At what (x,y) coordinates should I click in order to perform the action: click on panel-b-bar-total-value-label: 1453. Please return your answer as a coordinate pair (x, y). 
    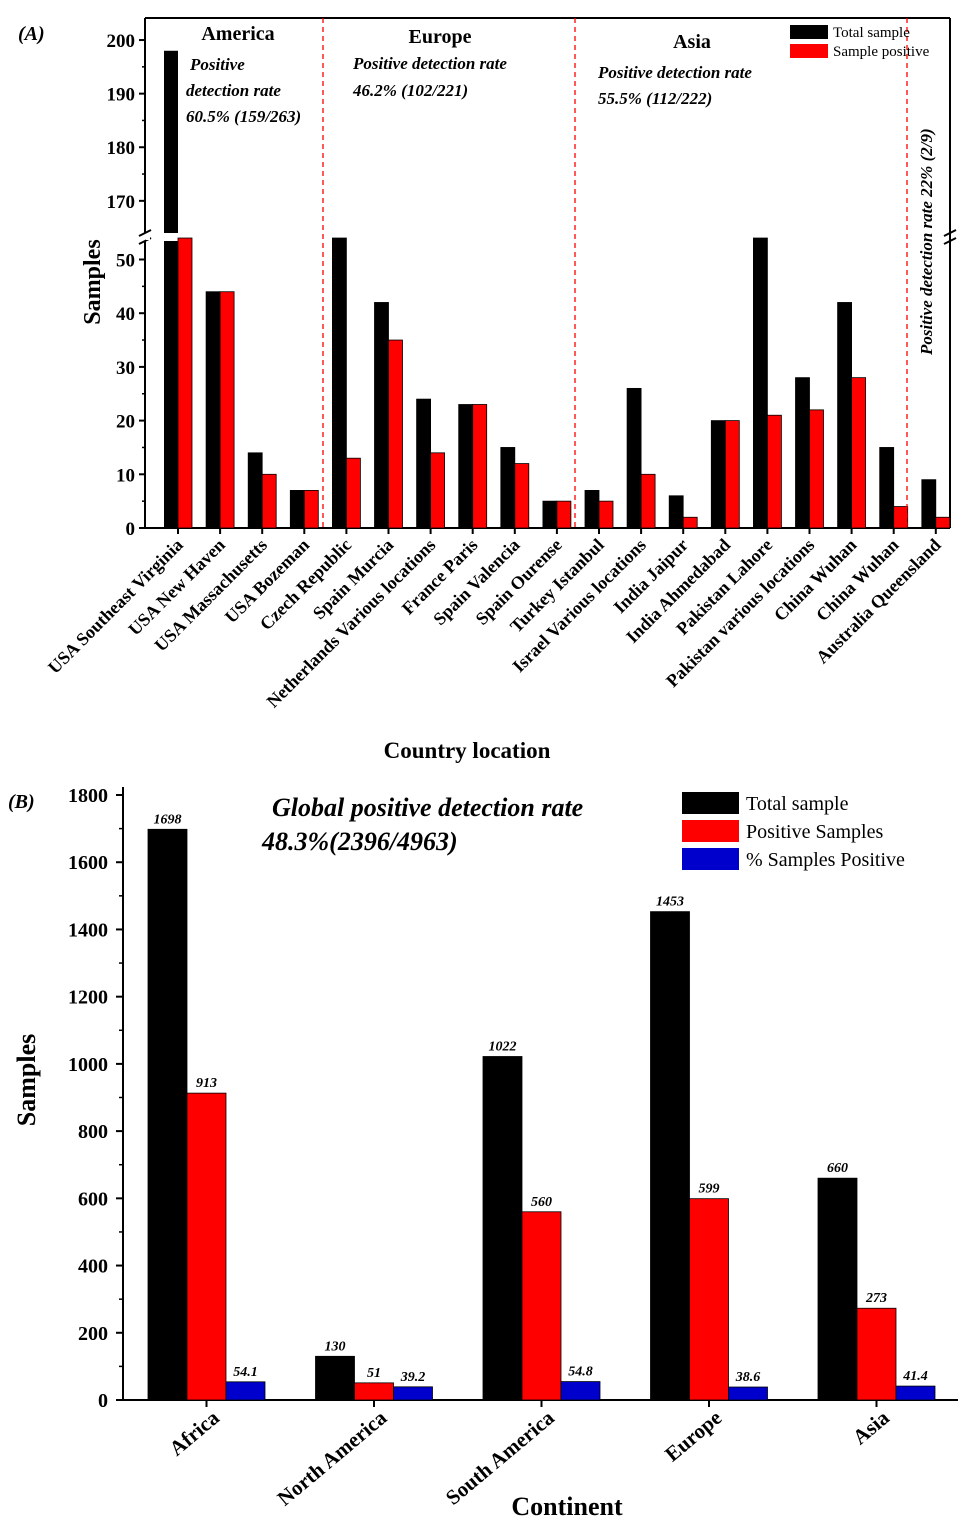
    Looking at the image, I should click on (670, 902).